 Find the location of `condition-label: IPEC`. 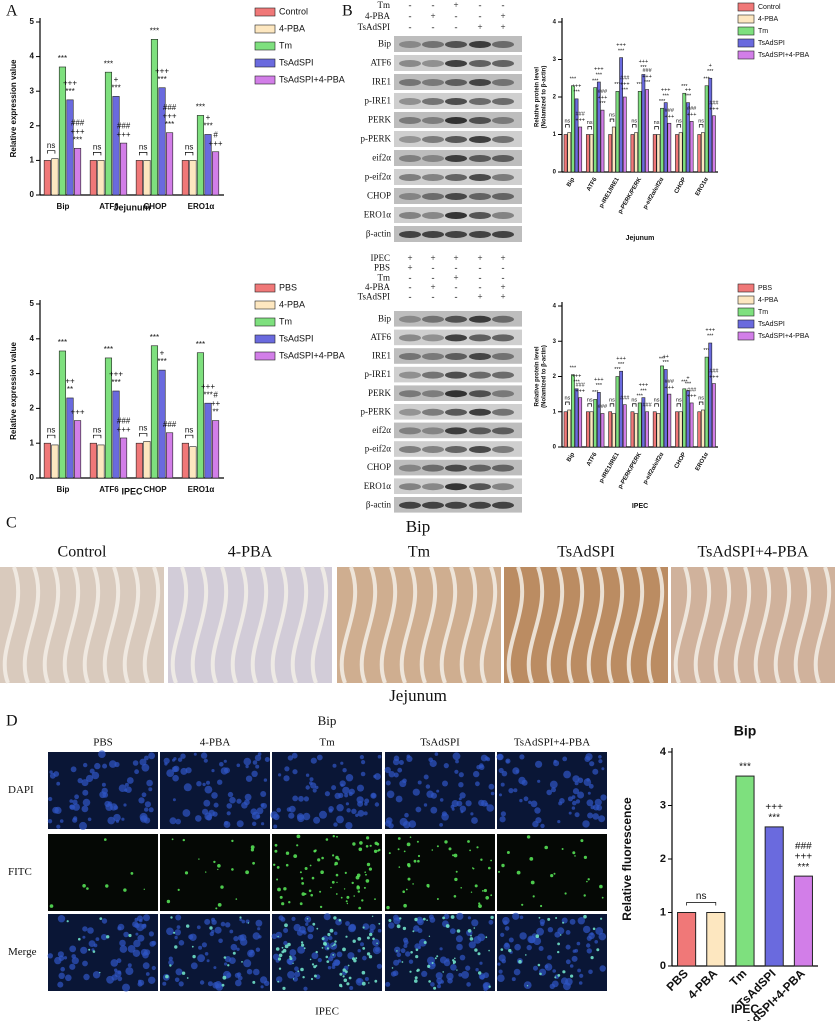

condition-label: IPEC is located at coordinates (380, 258).